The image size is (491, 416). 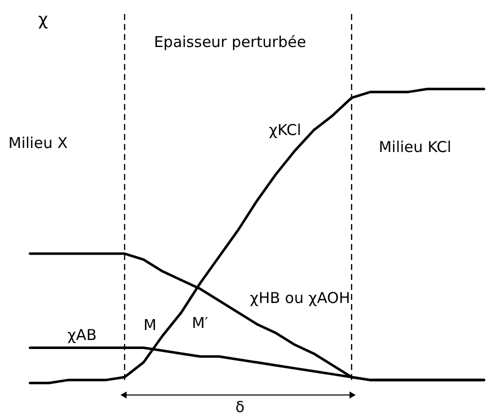 What do you see at coordinates (38, 143) in the screenshot?
I see `annotation: Milieu X` at bounding box center [38, 143].